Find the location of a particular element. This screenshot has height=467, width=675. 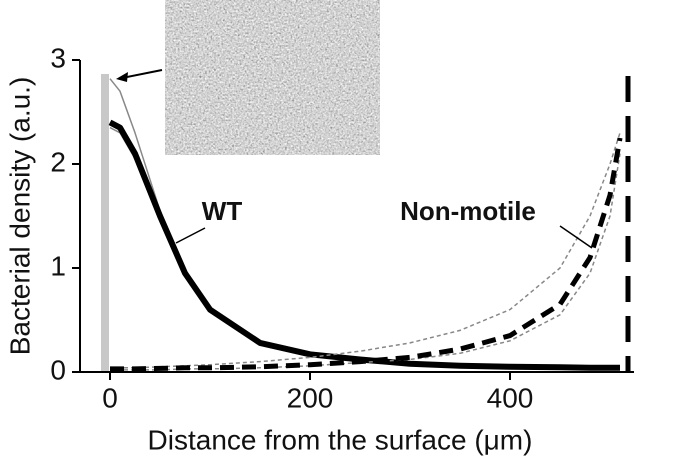

arrow-head is located at coordinates (122, 77).